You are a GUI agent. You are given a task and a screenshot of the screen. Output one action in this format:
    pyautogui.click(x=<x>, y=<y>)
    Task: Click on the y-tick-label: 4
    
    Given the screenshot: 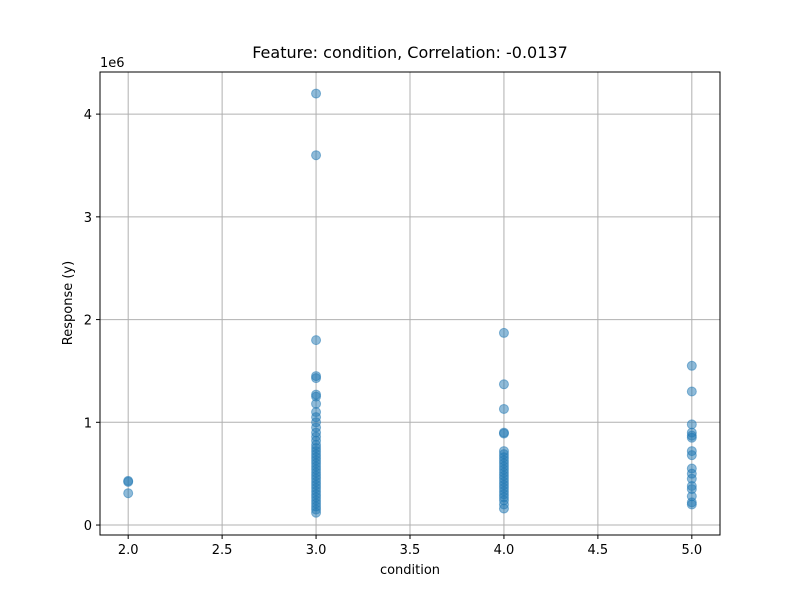 What is the action you would take?
    pyautogui.click(x=88, y=115)
    